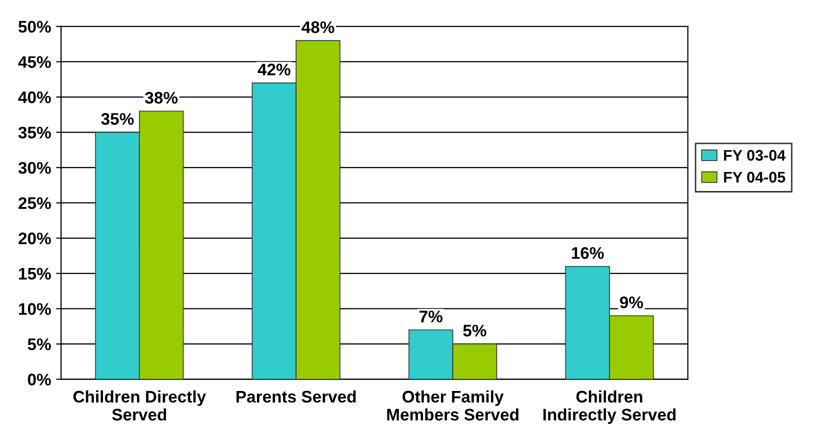 Image resolution: width=814 pixels, height=441 pixels. I want to click on data-label: 7%, so click(431, 316).